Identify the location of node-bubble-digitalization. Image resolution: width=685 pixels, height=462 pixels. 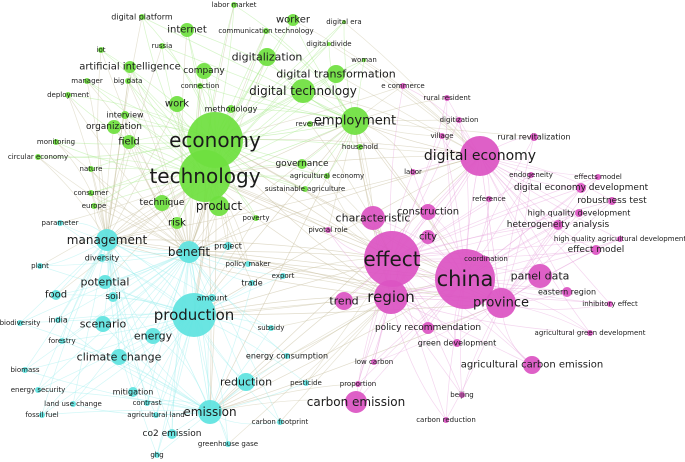
(267, 57).